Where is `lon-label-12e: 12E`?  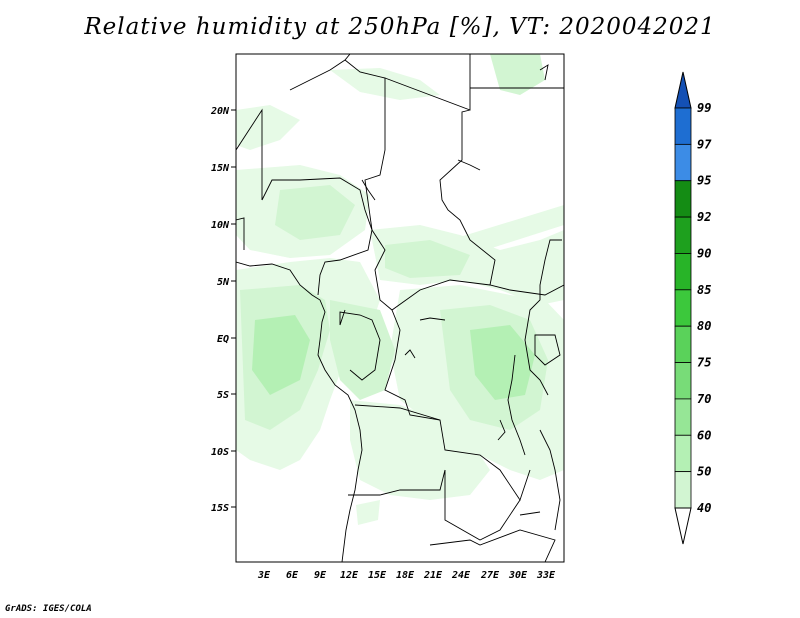
lon-label-12e: 12E is located at coordinates (349, 575).